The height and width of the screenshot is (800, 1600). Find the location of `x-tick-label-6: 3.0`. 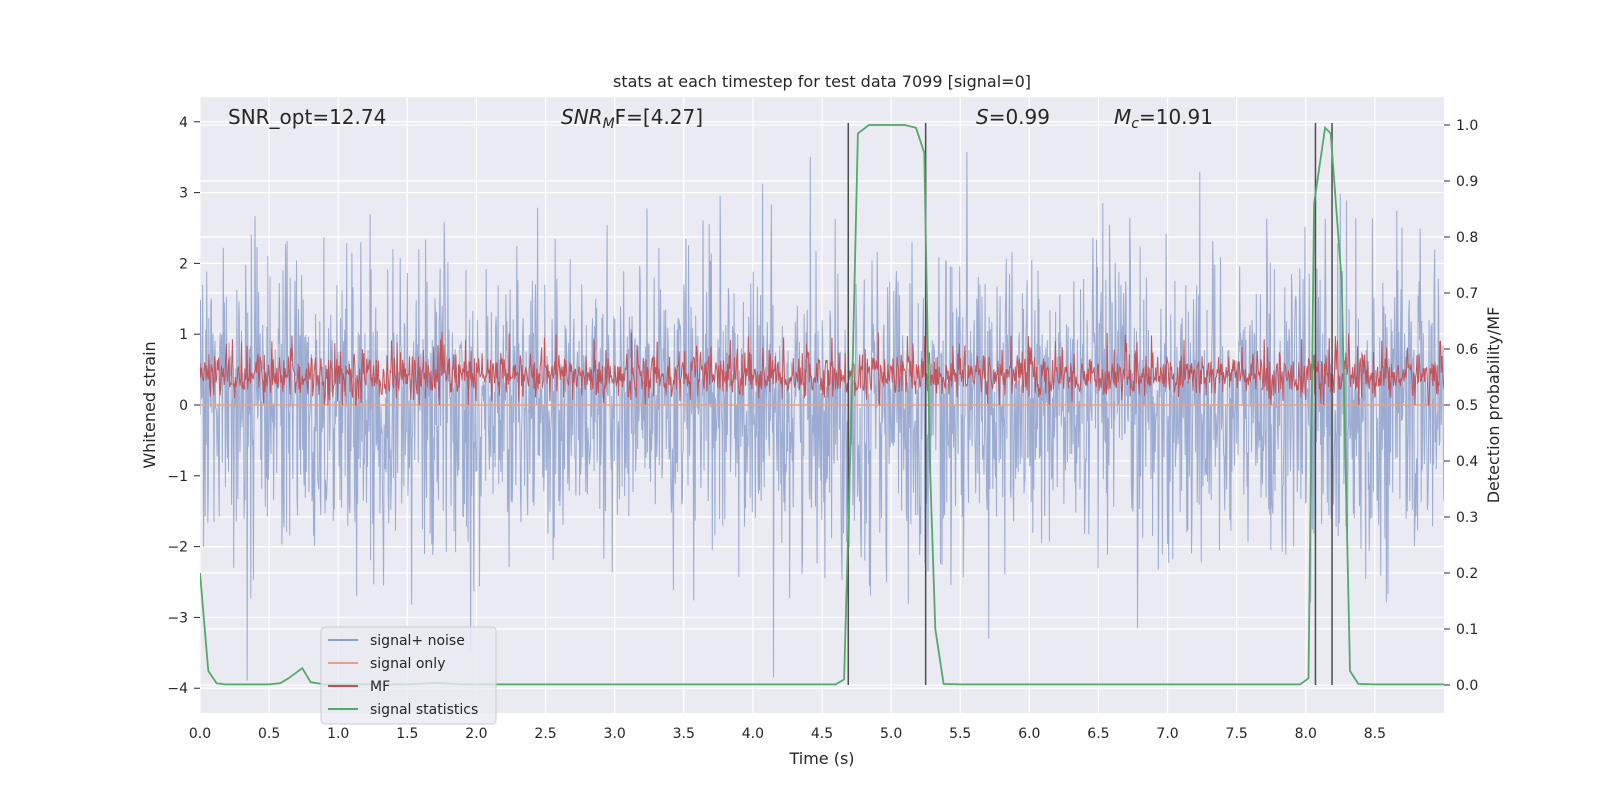

x-tick-label-6: 3.0 is located at coordinates (615, 734).